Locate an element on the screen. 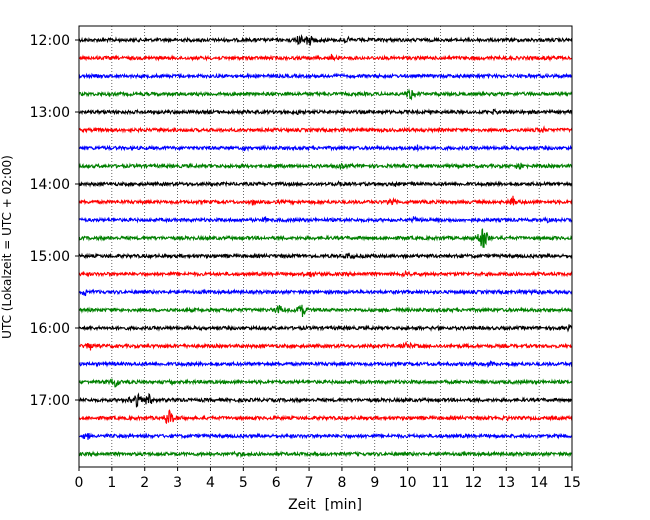  y-tick-label: 13:00 is located at coordinates (50, 113).